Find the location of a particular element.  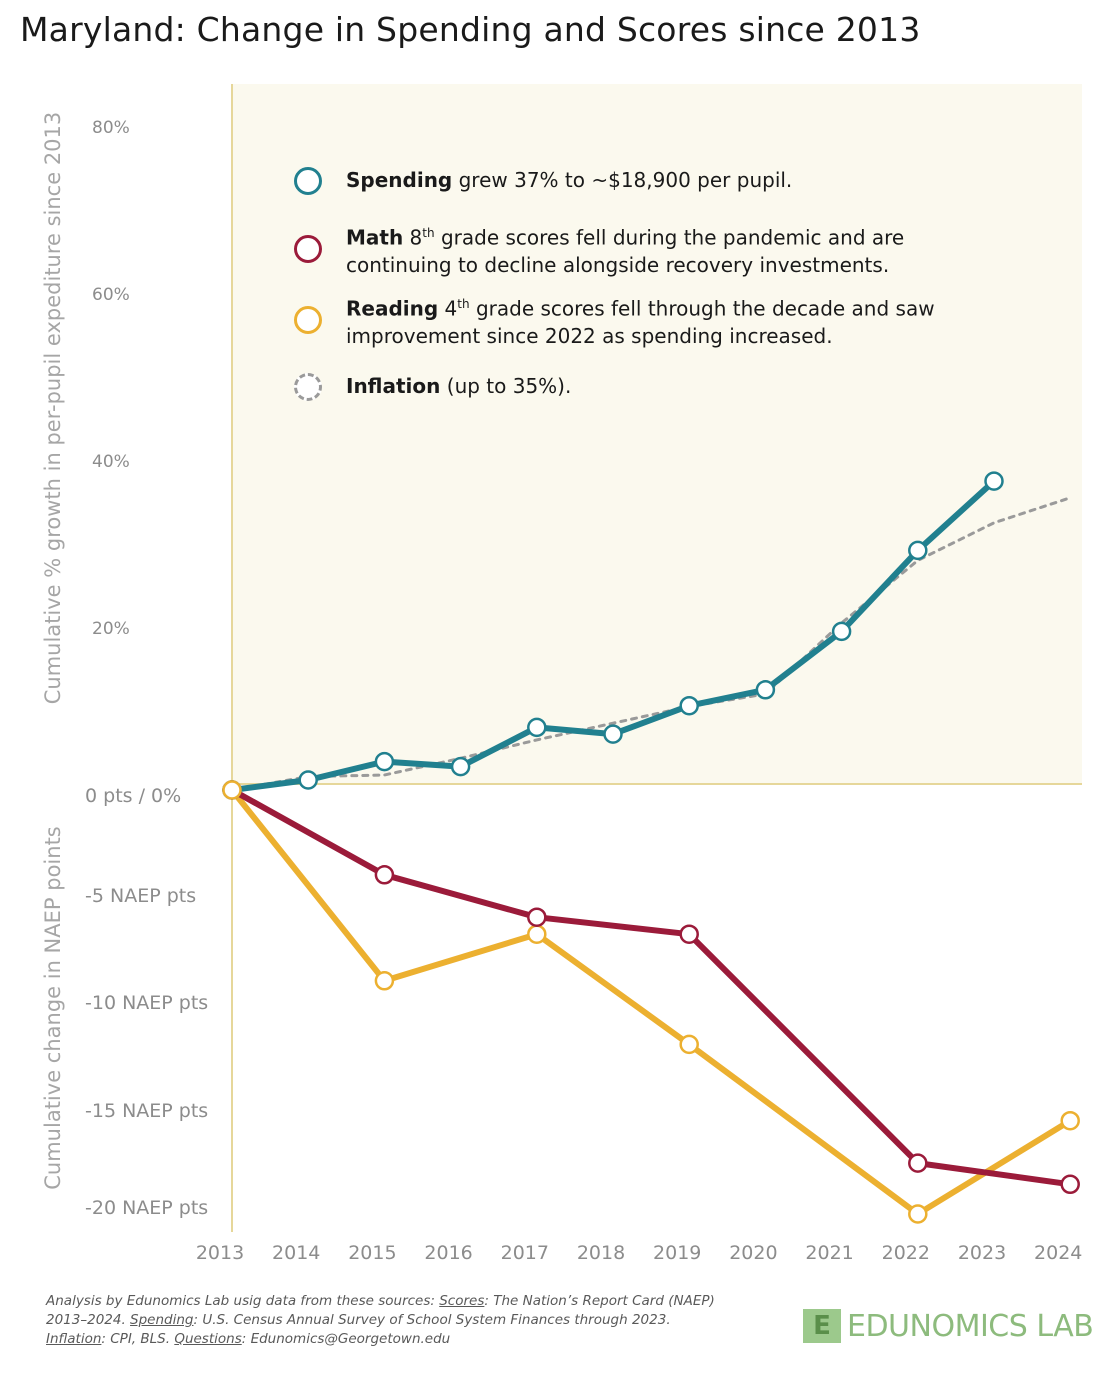

reading-point-2019 is located at coordinates (689, 1044).